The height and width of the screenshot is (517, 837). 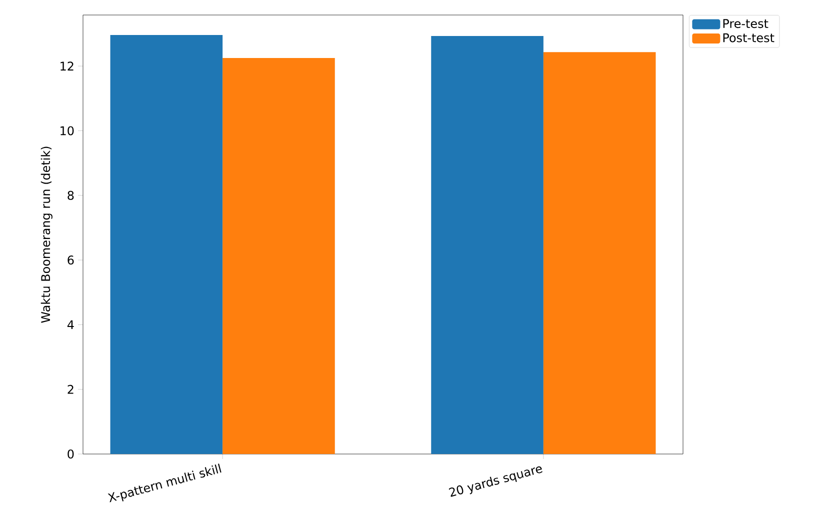 What do you see at coordinates (67, 66) in the screenshot?
I see `y-tick-label: 12` at bounding box center [67, 66].